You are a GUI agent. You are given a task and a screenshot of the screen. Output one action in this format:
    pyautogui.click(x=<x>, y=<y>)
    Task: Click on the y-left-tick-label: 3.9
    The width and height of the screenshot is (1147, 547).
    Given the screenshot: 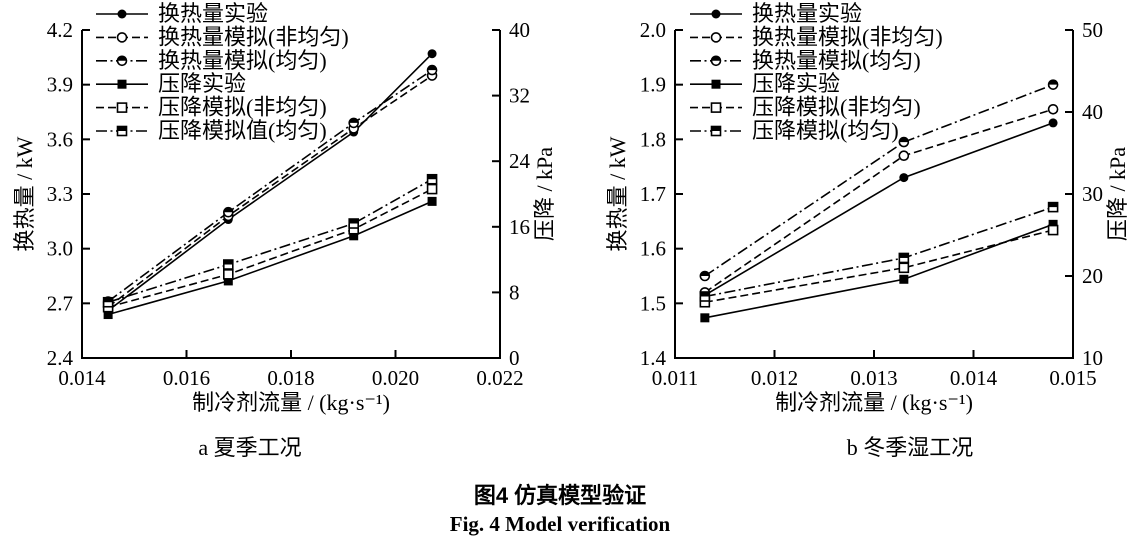 What is the action you would take?
    pyautogui.click(x=60, y=85)
    